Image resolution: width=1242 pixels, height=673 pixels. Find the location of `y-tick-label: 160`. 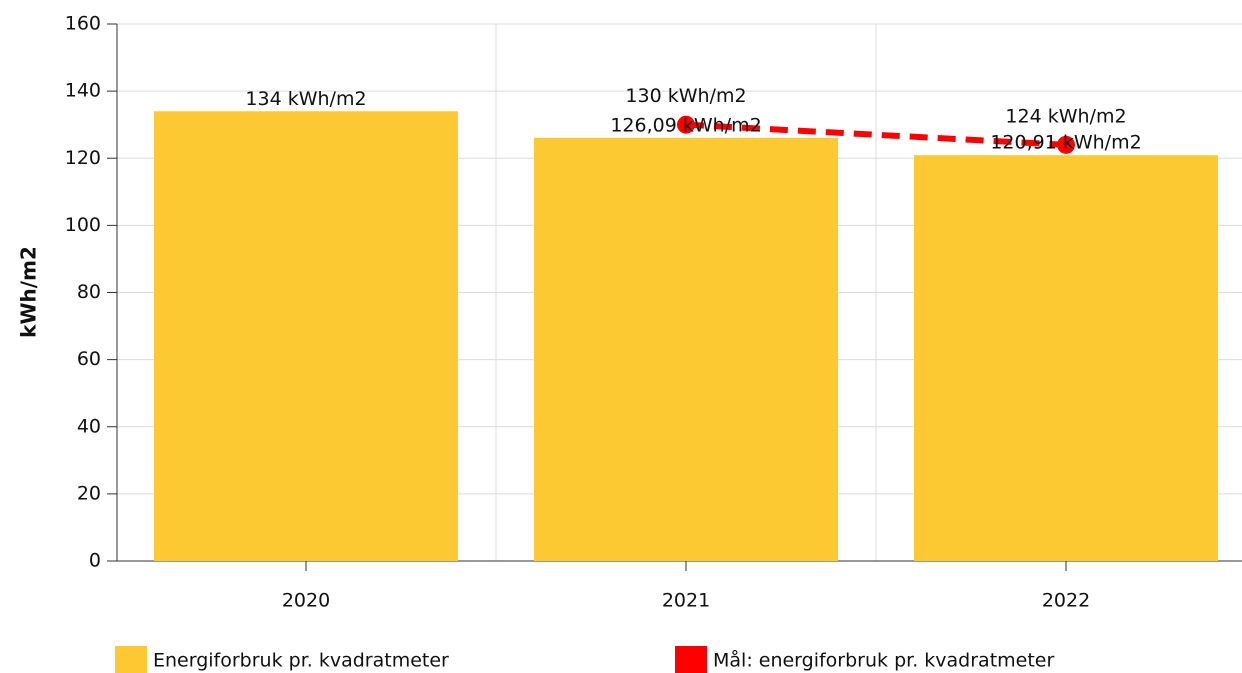

y-tick-label: 160 is located at coordinates (83, 24).